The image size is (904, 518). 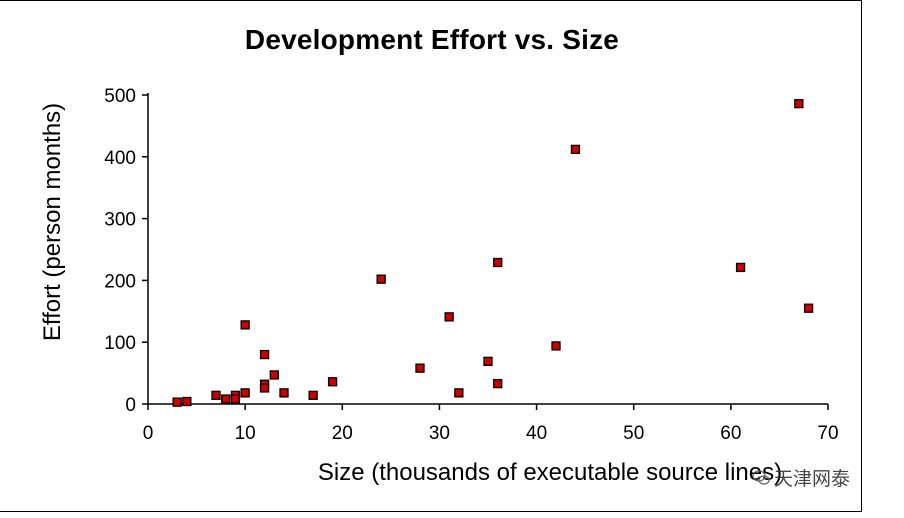 I want to click on y-tick-label: 300, so click(x=120, y=220).